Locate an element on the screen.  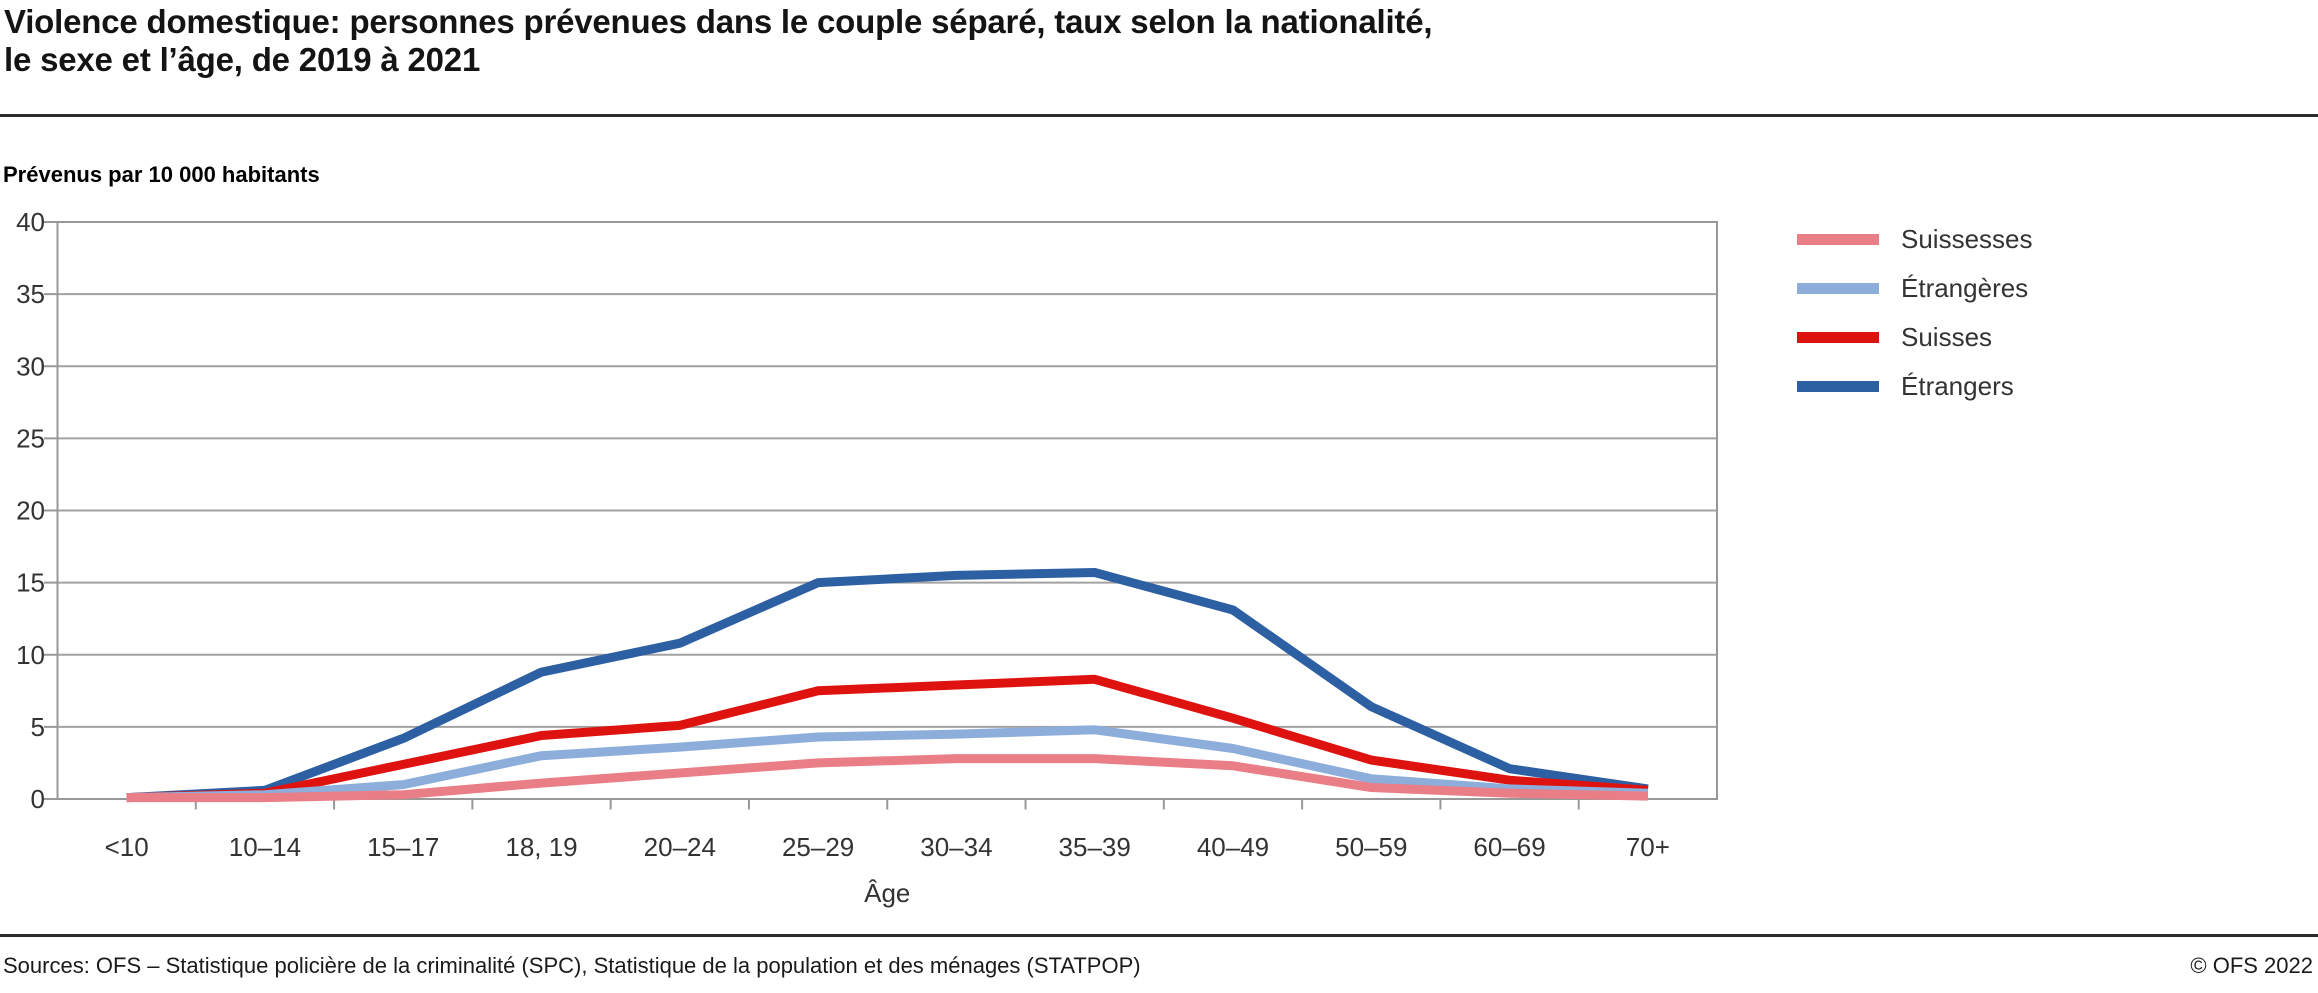
copyright-text: © OFS 2022 is located at coordinates (2251, 965).